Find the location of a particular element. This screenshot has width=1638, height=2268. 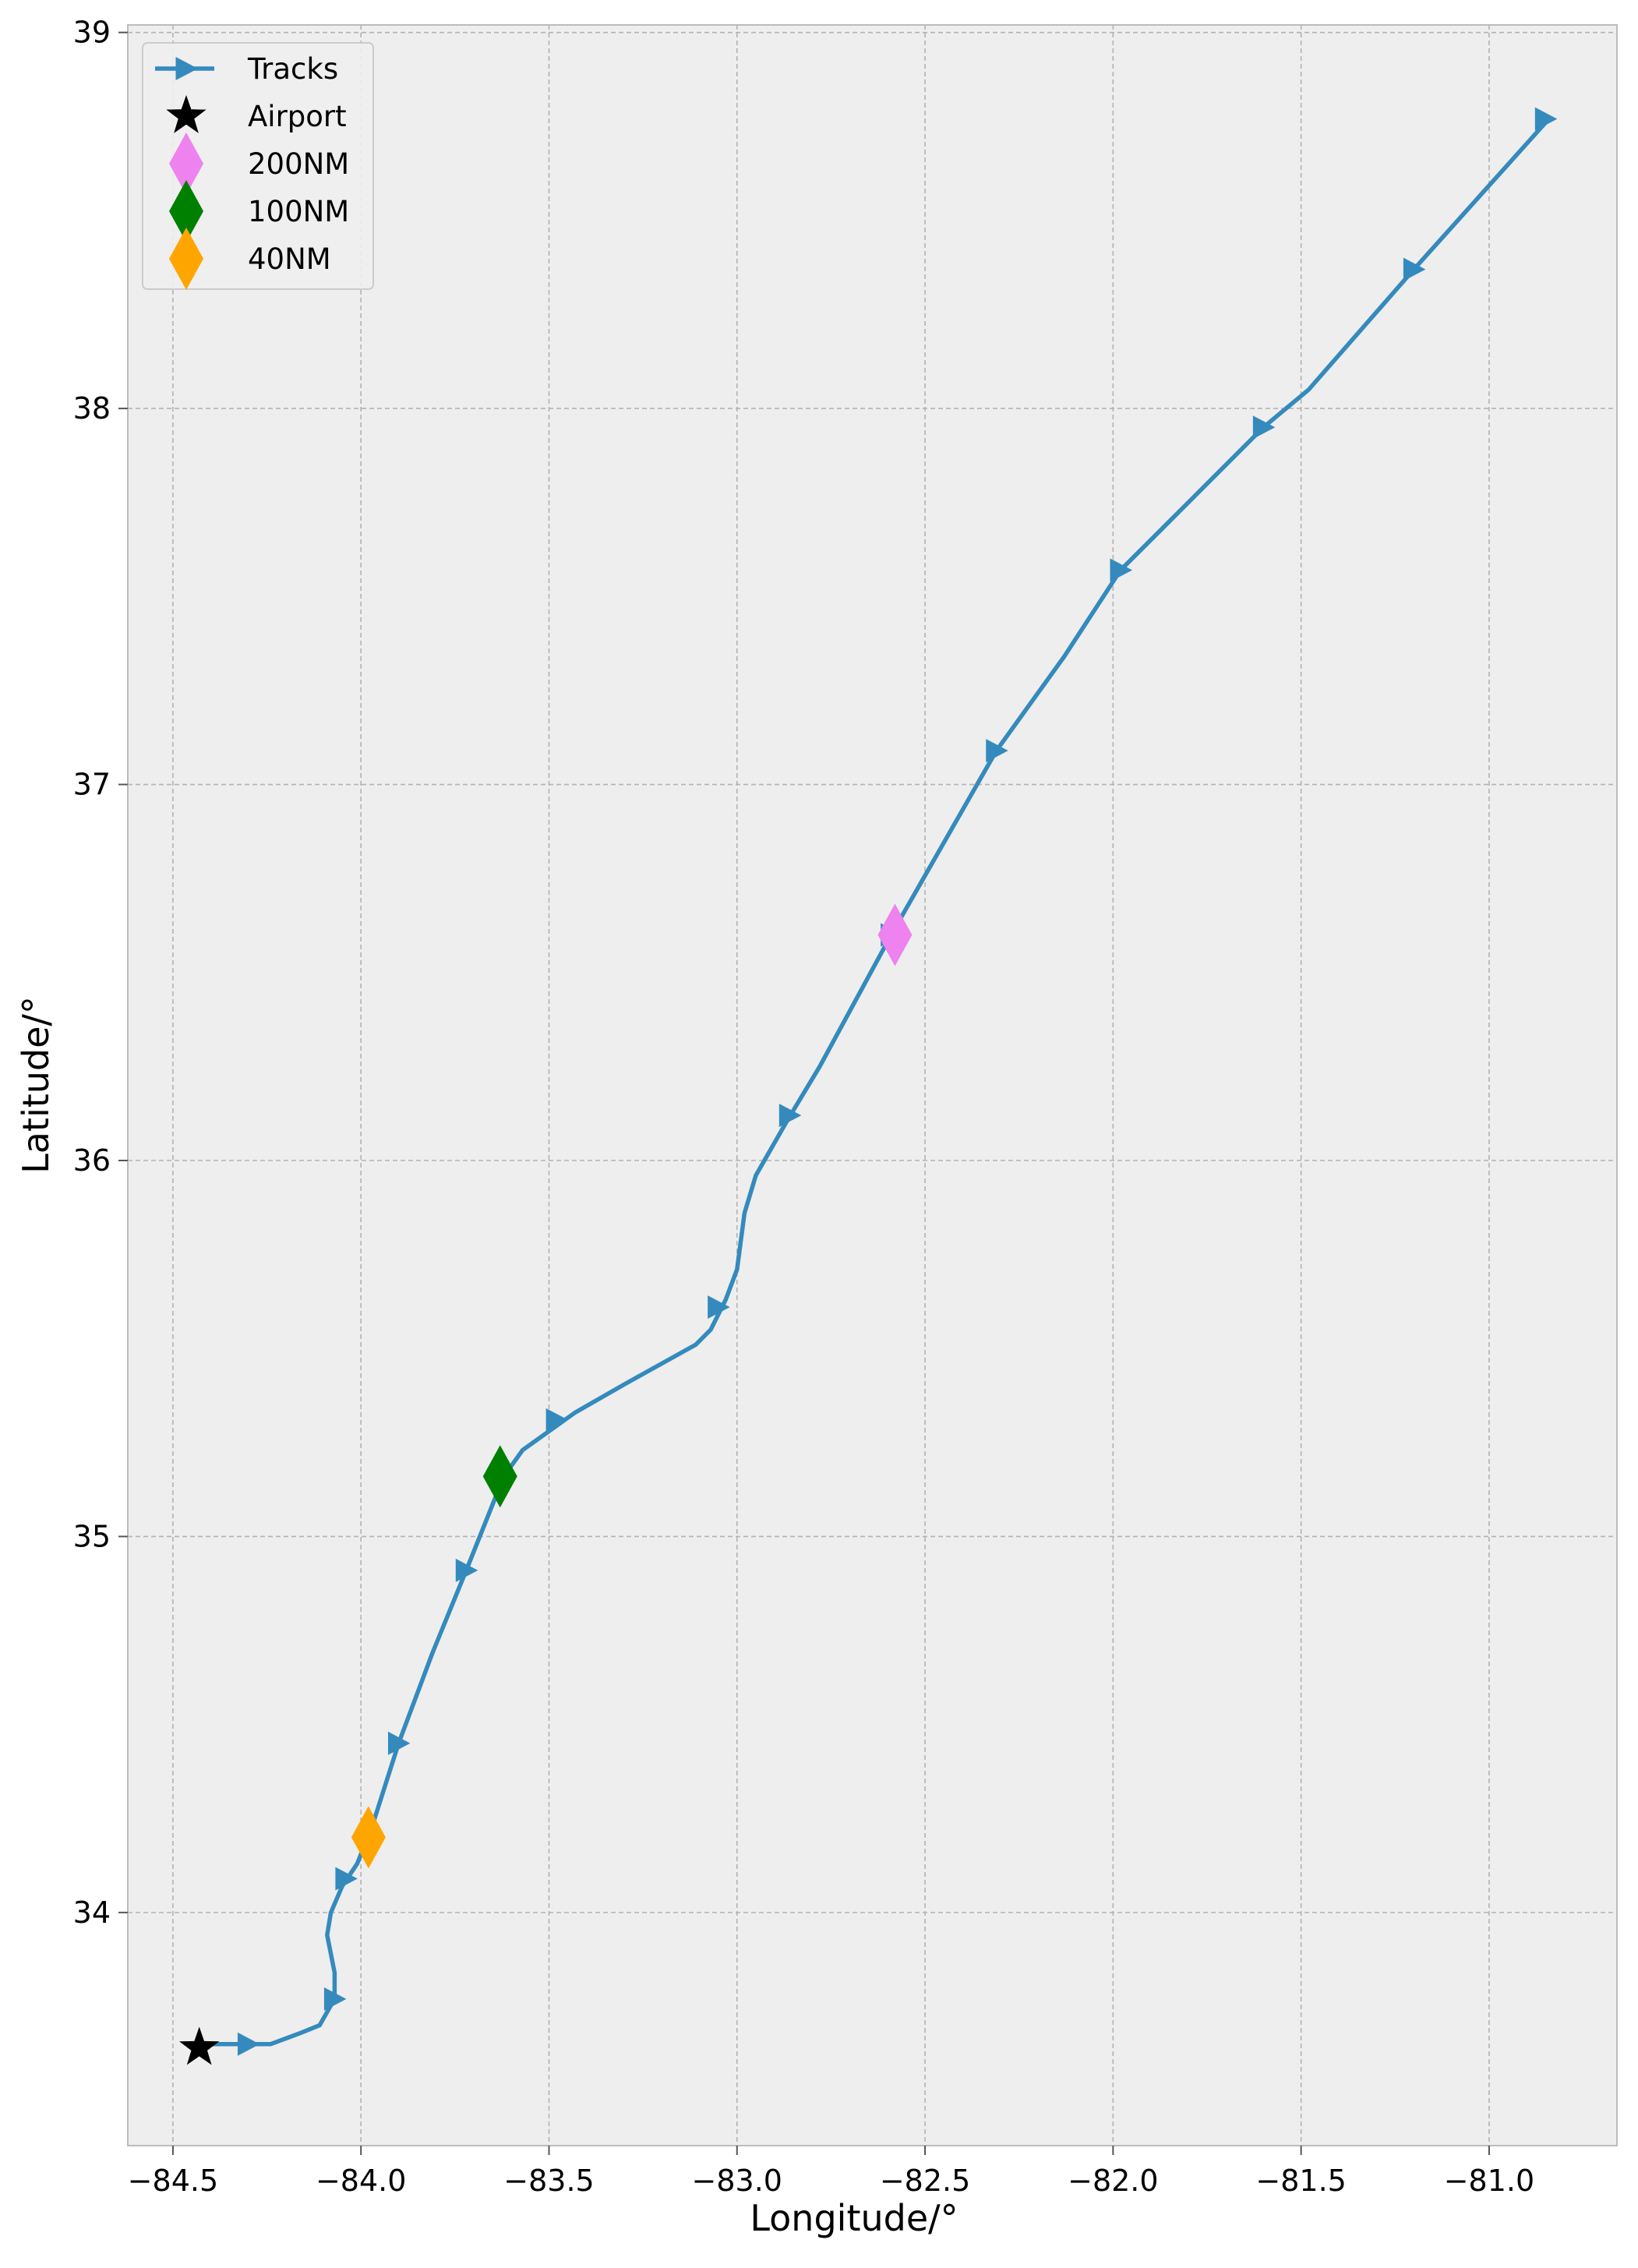

marker-40nm is located at coordinates (368, 1837).